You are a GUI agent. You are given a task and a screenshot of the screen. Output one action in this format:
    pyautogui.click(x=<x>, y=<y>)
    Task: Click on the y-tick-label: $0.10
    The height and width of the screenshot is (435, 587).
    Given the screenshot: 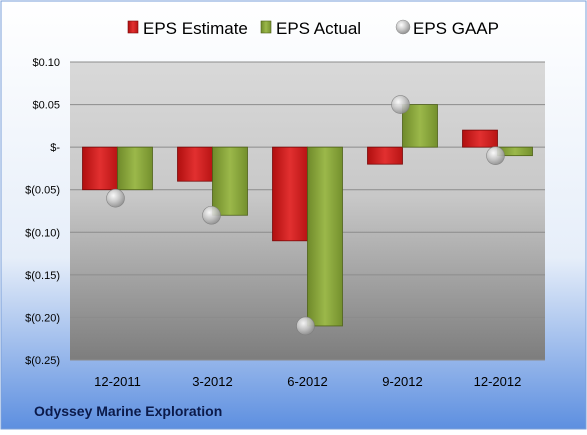 What is the action you would take?
    pyautogui.click(x=46, y=63)
    